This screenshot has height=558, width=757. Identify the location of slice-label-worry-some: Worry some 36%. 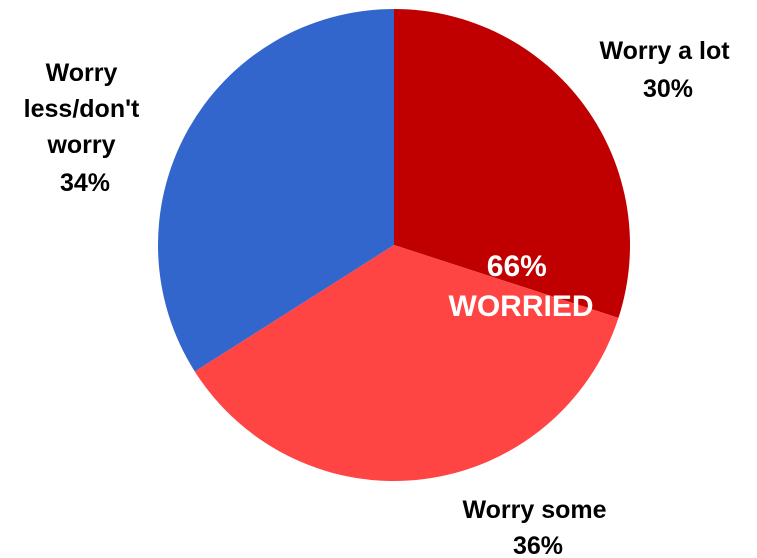
(538, 527).